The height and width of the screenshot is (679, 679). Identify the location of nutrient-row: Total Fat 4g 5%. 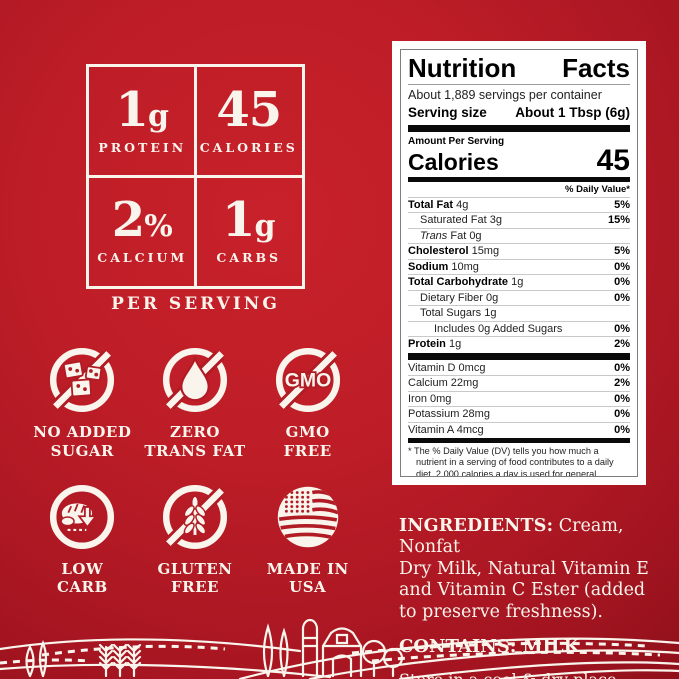
(519, 203).